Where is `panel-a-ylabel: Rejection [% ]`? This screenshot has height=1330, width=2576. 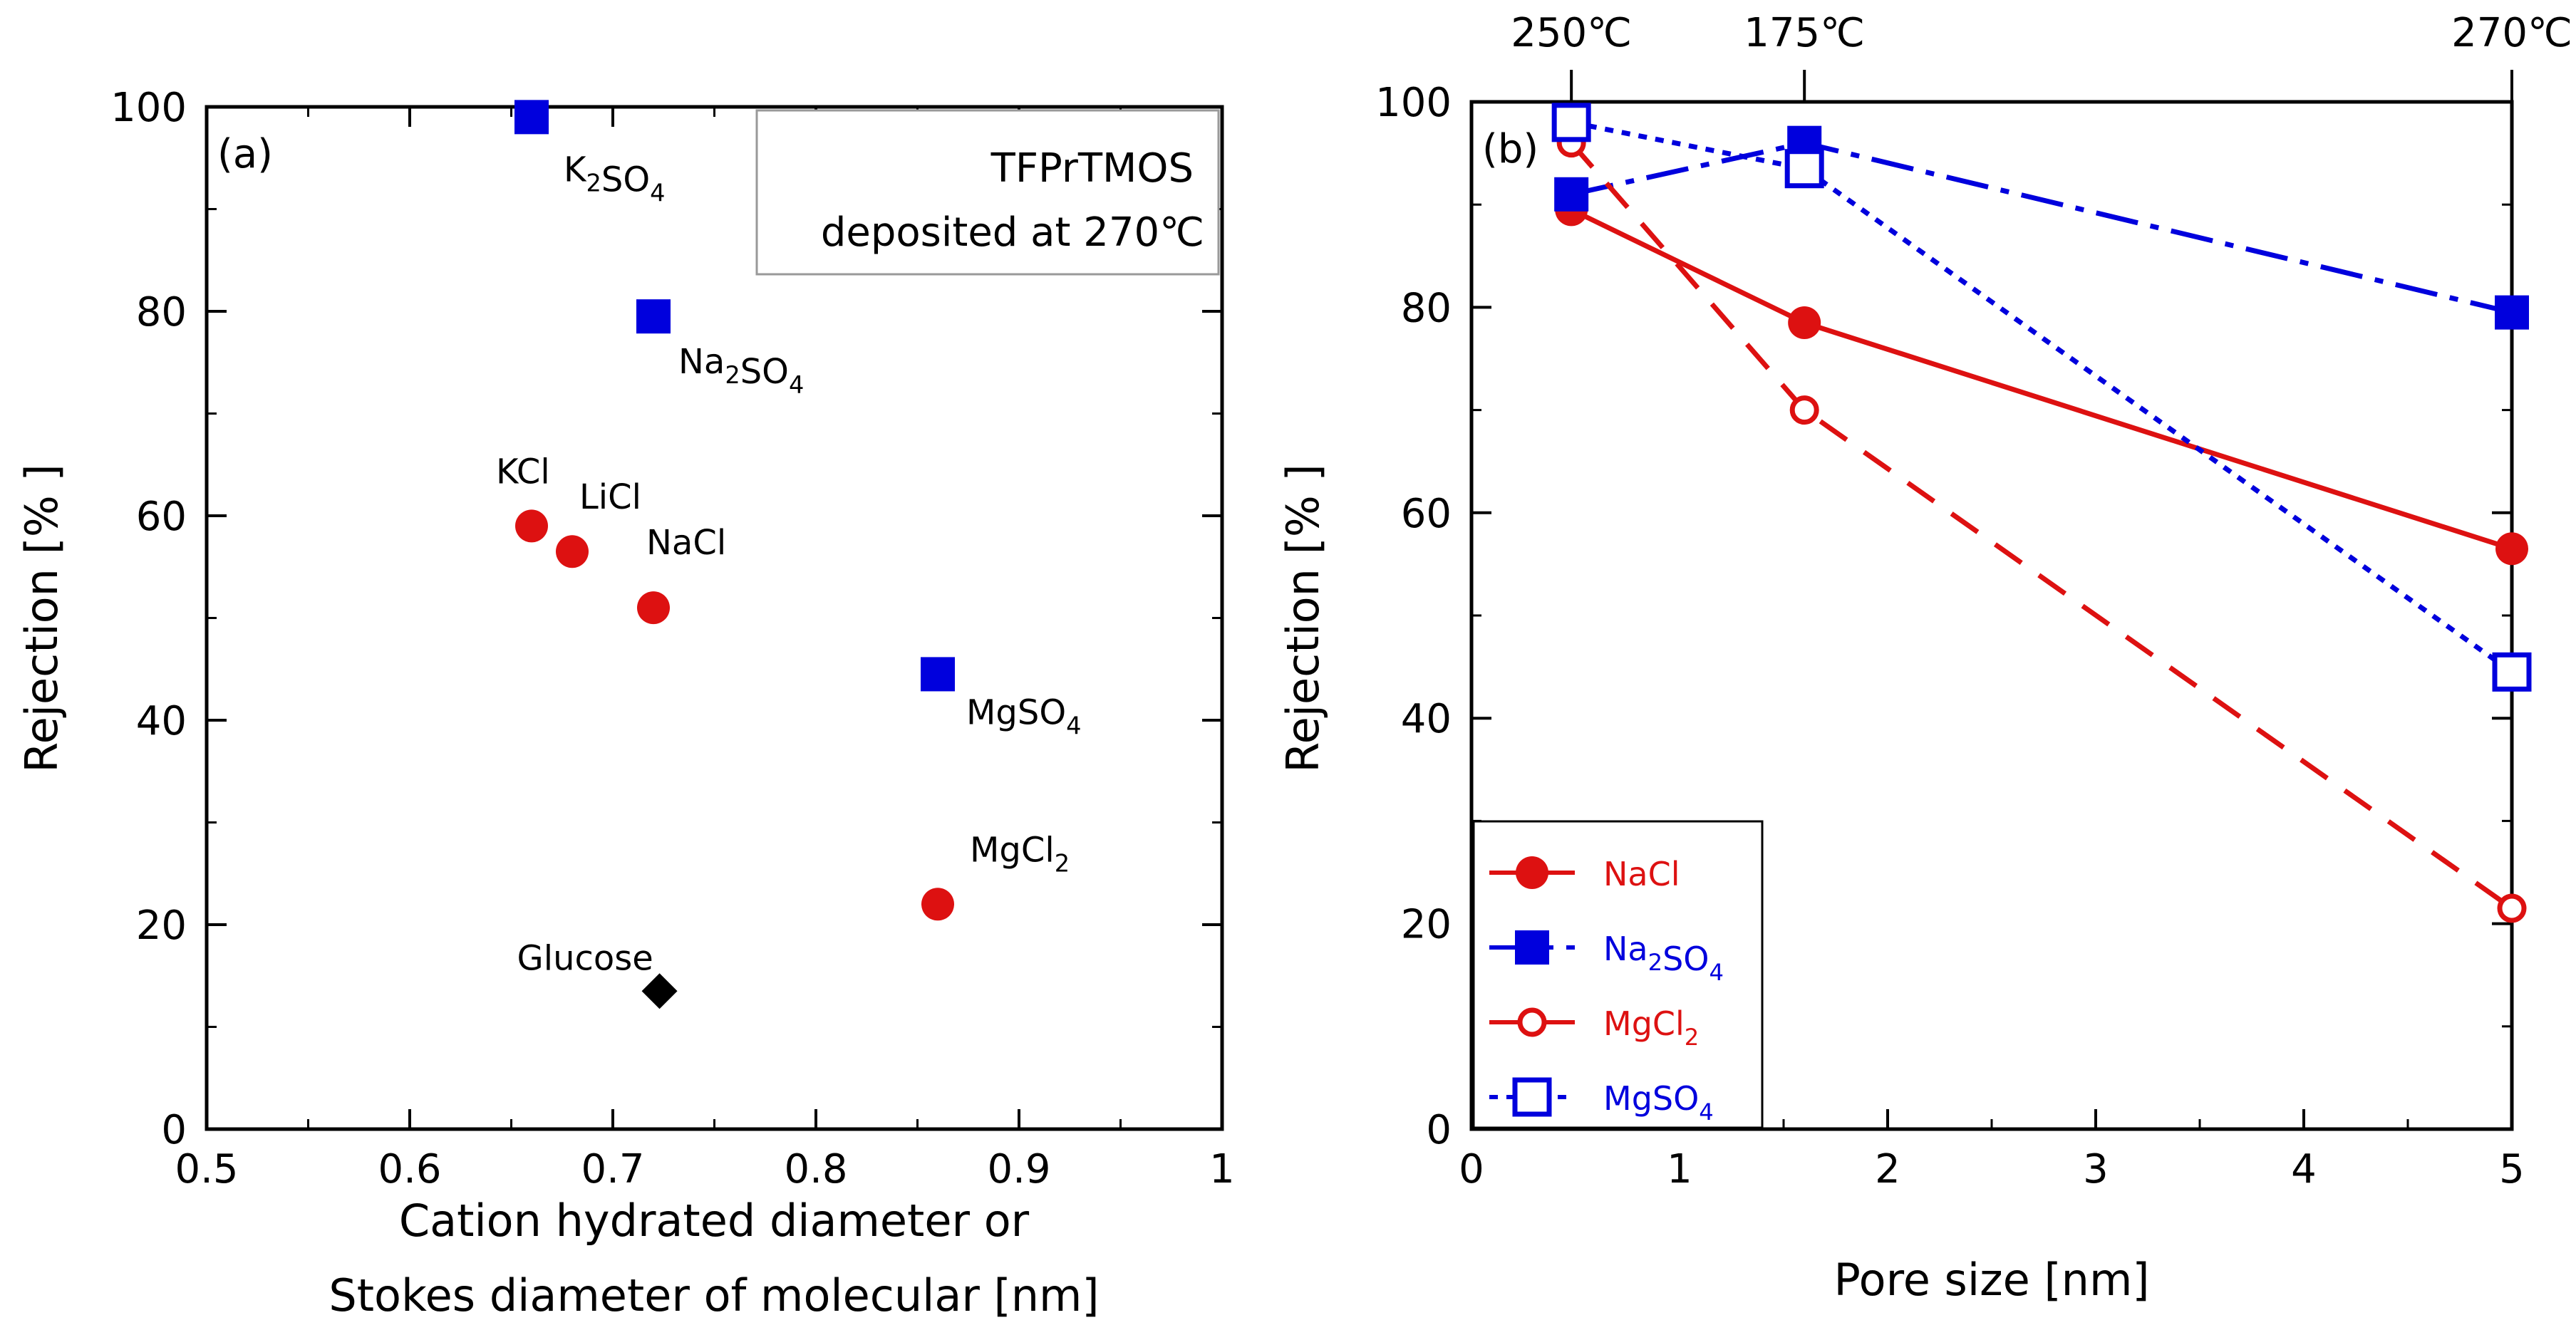
panel-a-ylabel: Rejection [% ] is located at coordinates (42, 618).